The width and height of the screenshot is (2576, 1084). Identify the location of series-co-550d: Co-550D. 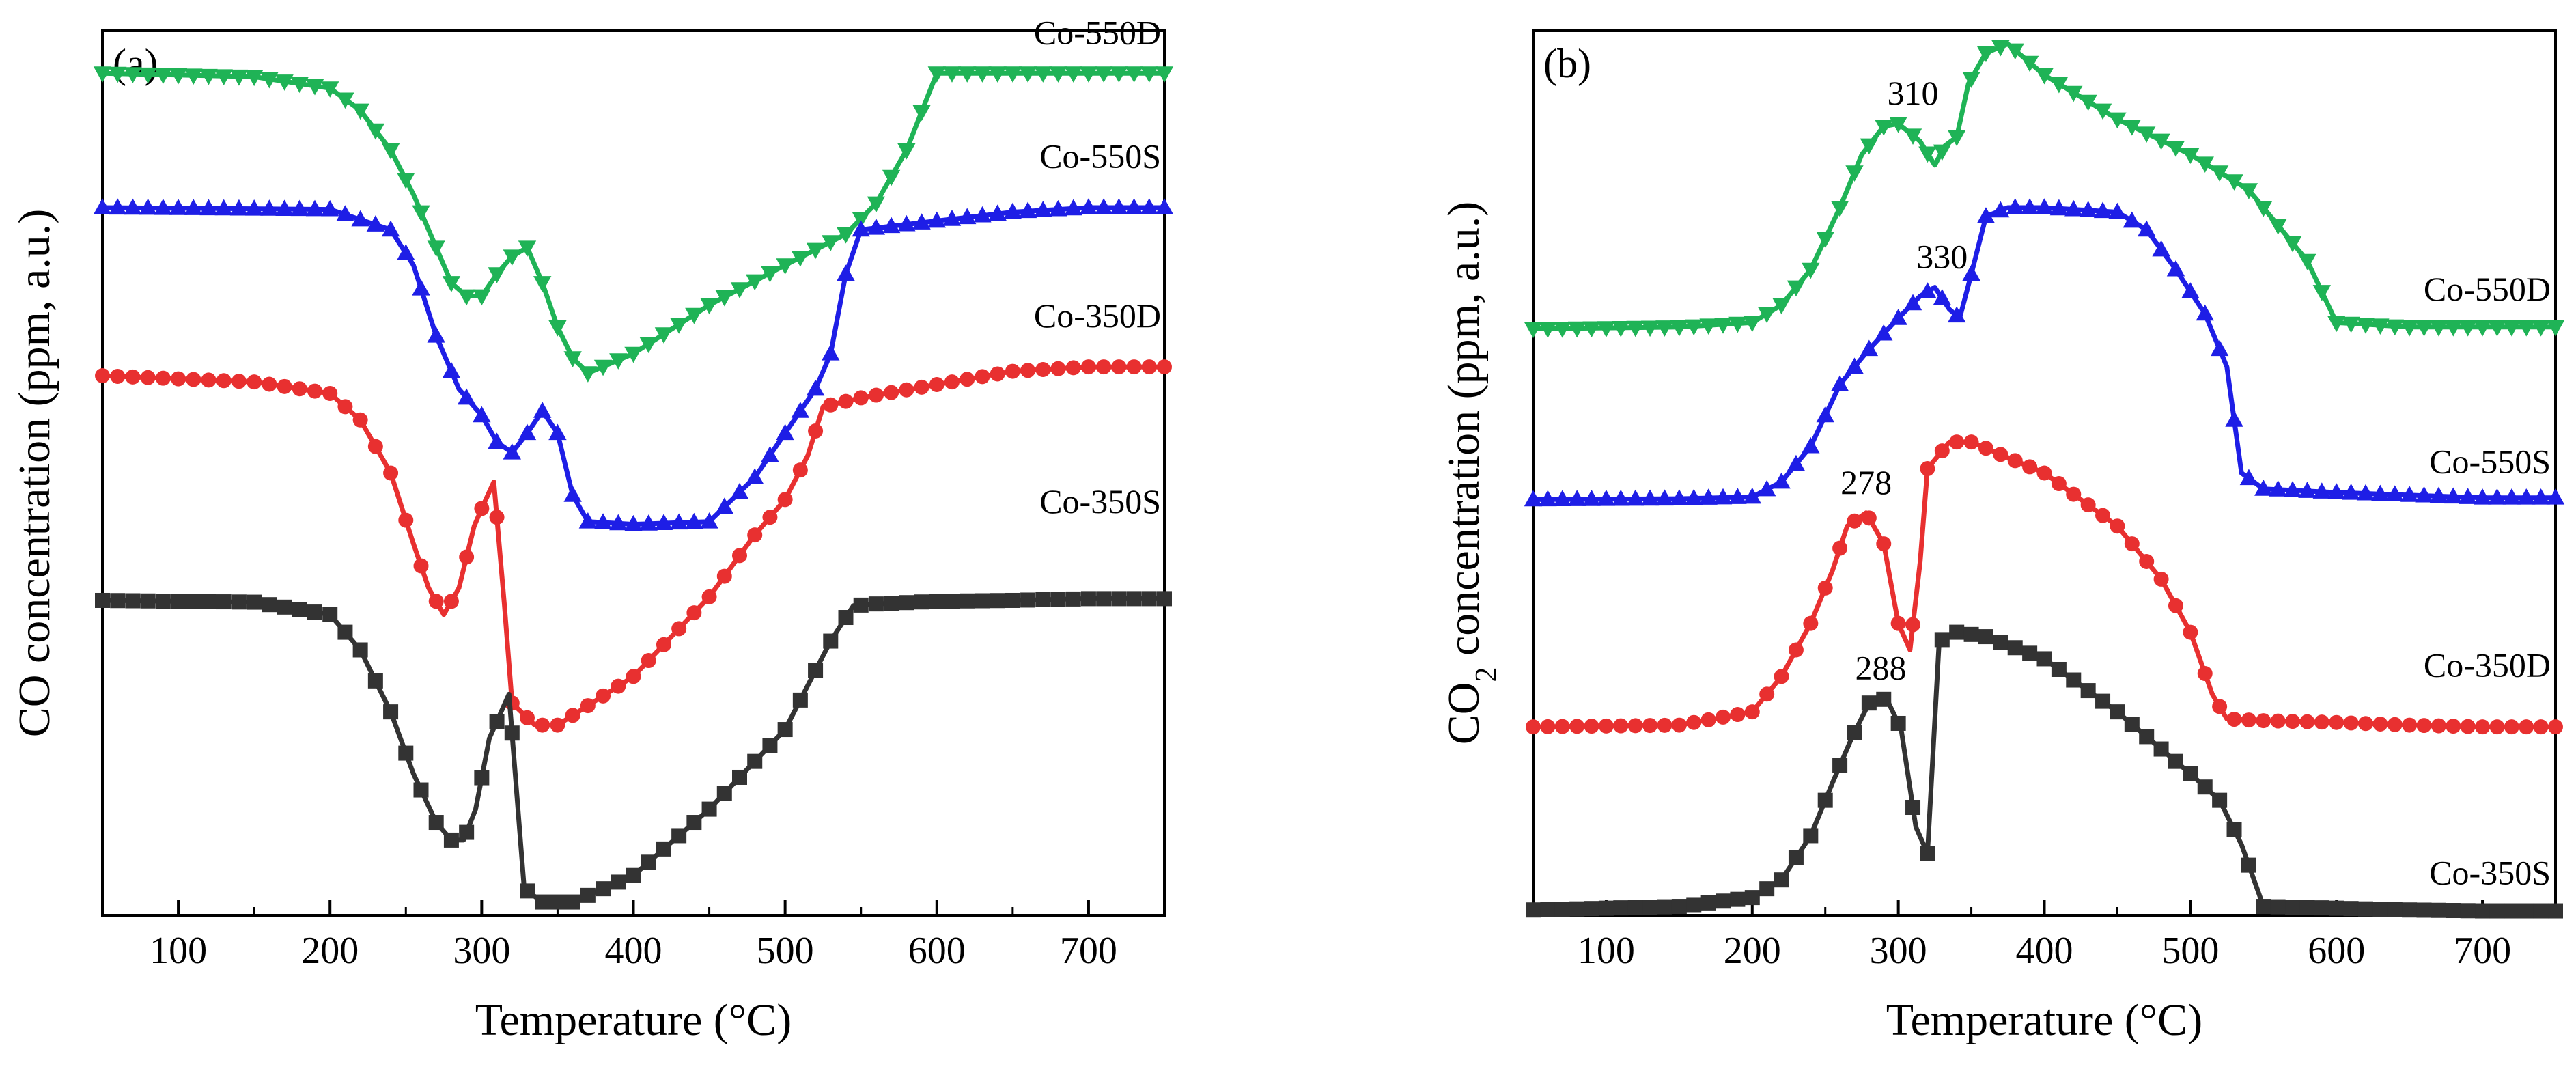
(2044, 190).